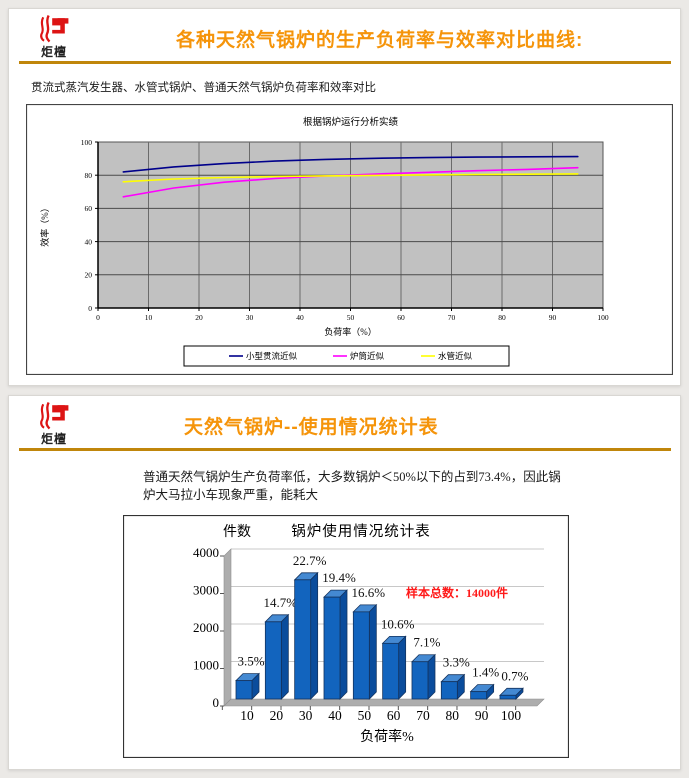 The width and height of the screenshot is (689, 778). I want to click on chart-floor, so click(384, 702).